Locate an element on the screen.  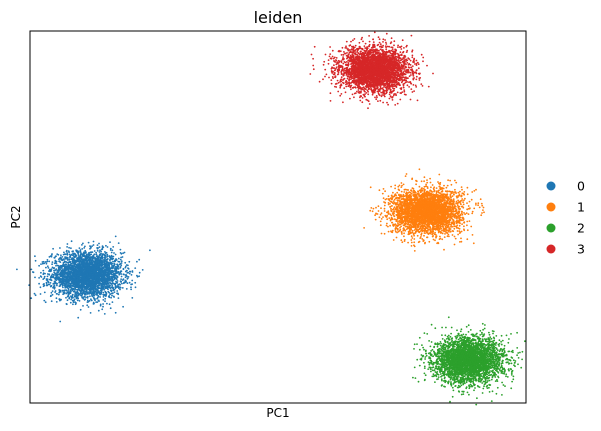
series-1-points is located at coordinates (424, 210).